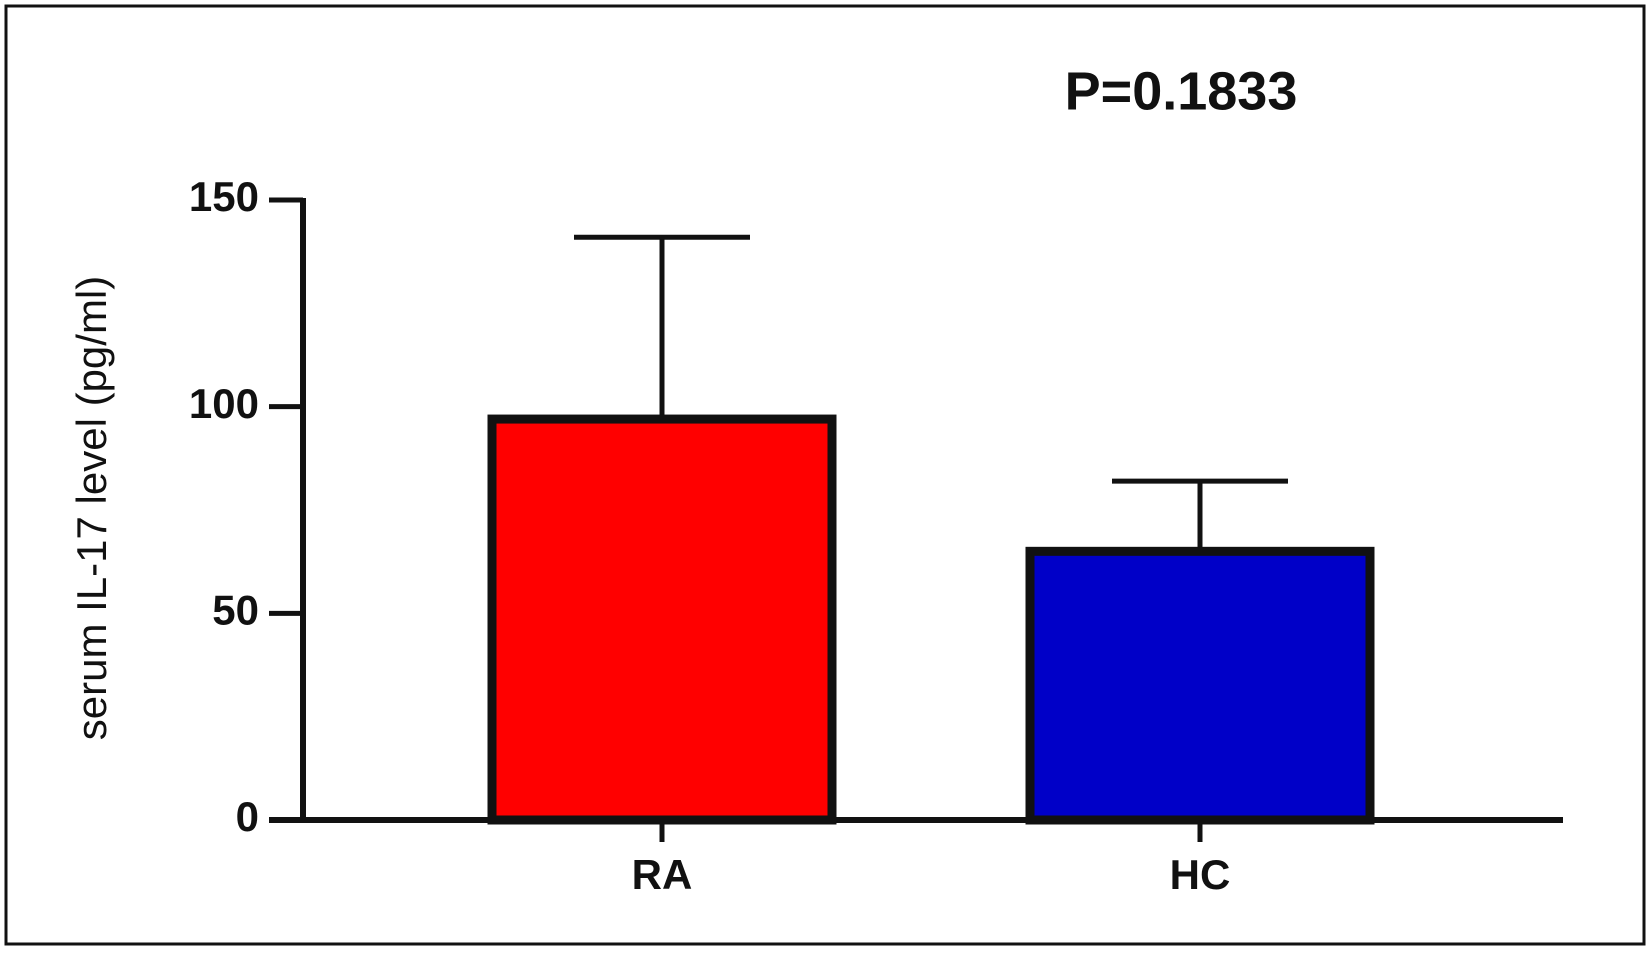 This screenshot has height=957, width=1650. I want to click on y-tick-label: 0, so click(247, 816).